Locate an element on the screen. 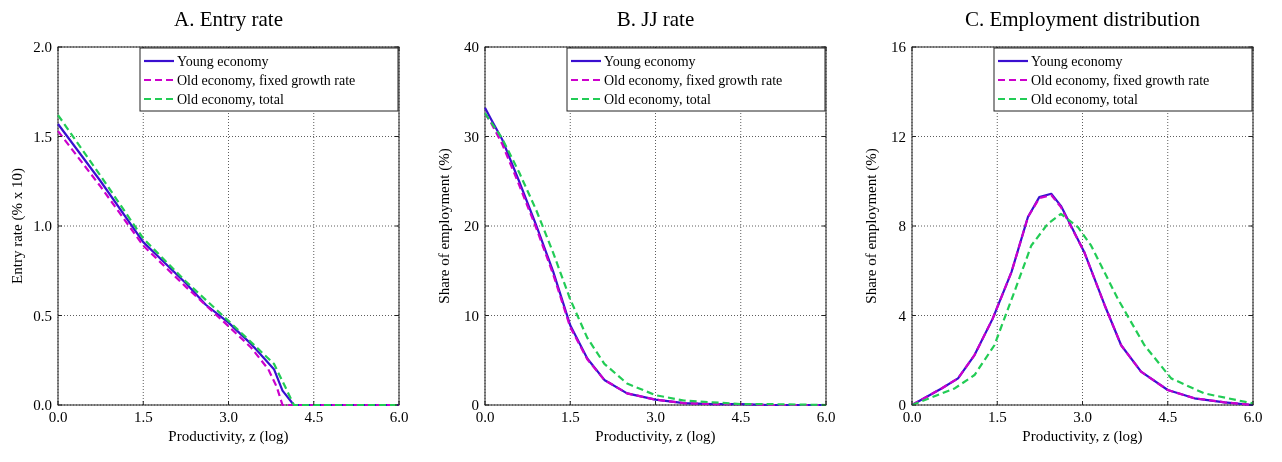  y-tick-label: 4 is located at coordinates (902, 315).